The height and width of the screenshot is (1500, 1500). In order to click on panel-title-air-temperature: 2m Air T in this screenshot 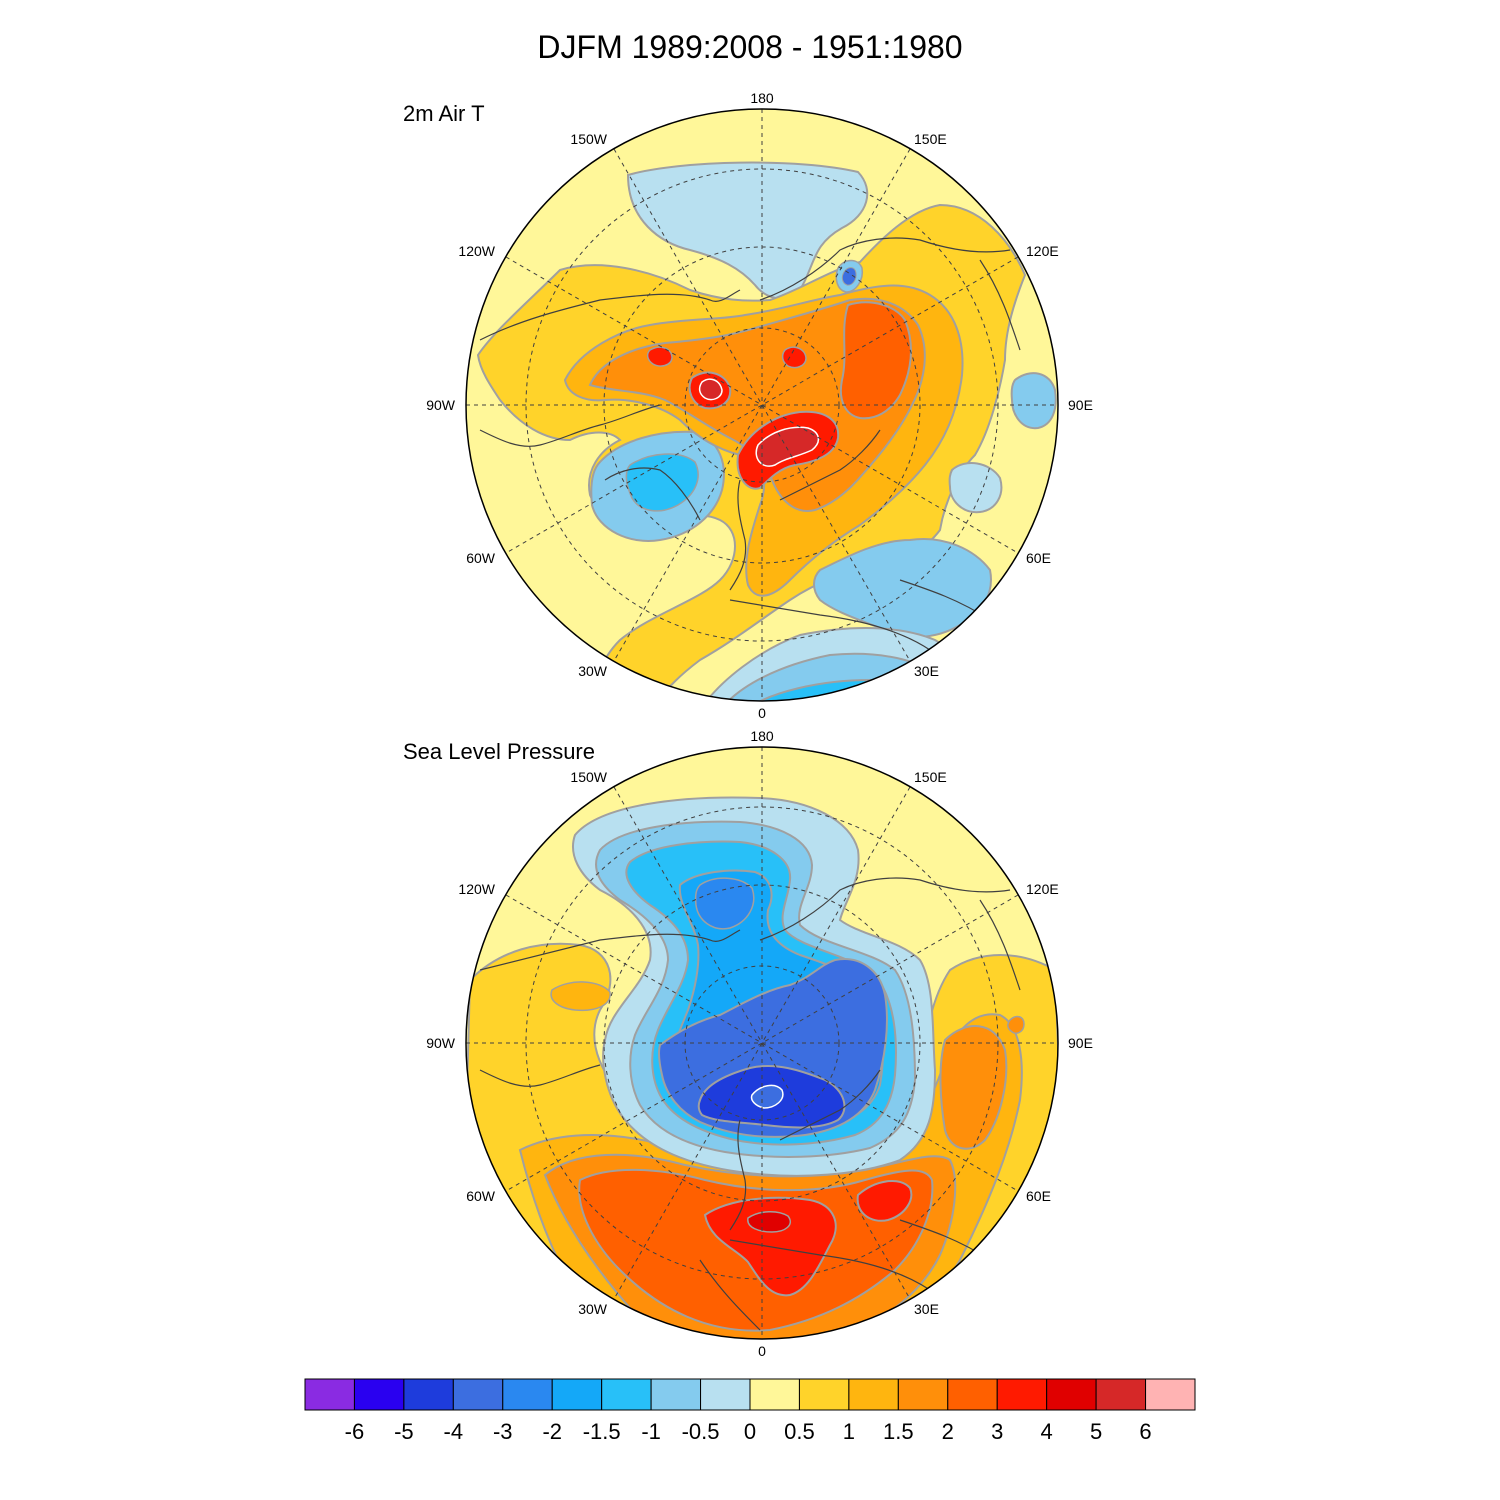, I will do `click(444, 113)`.